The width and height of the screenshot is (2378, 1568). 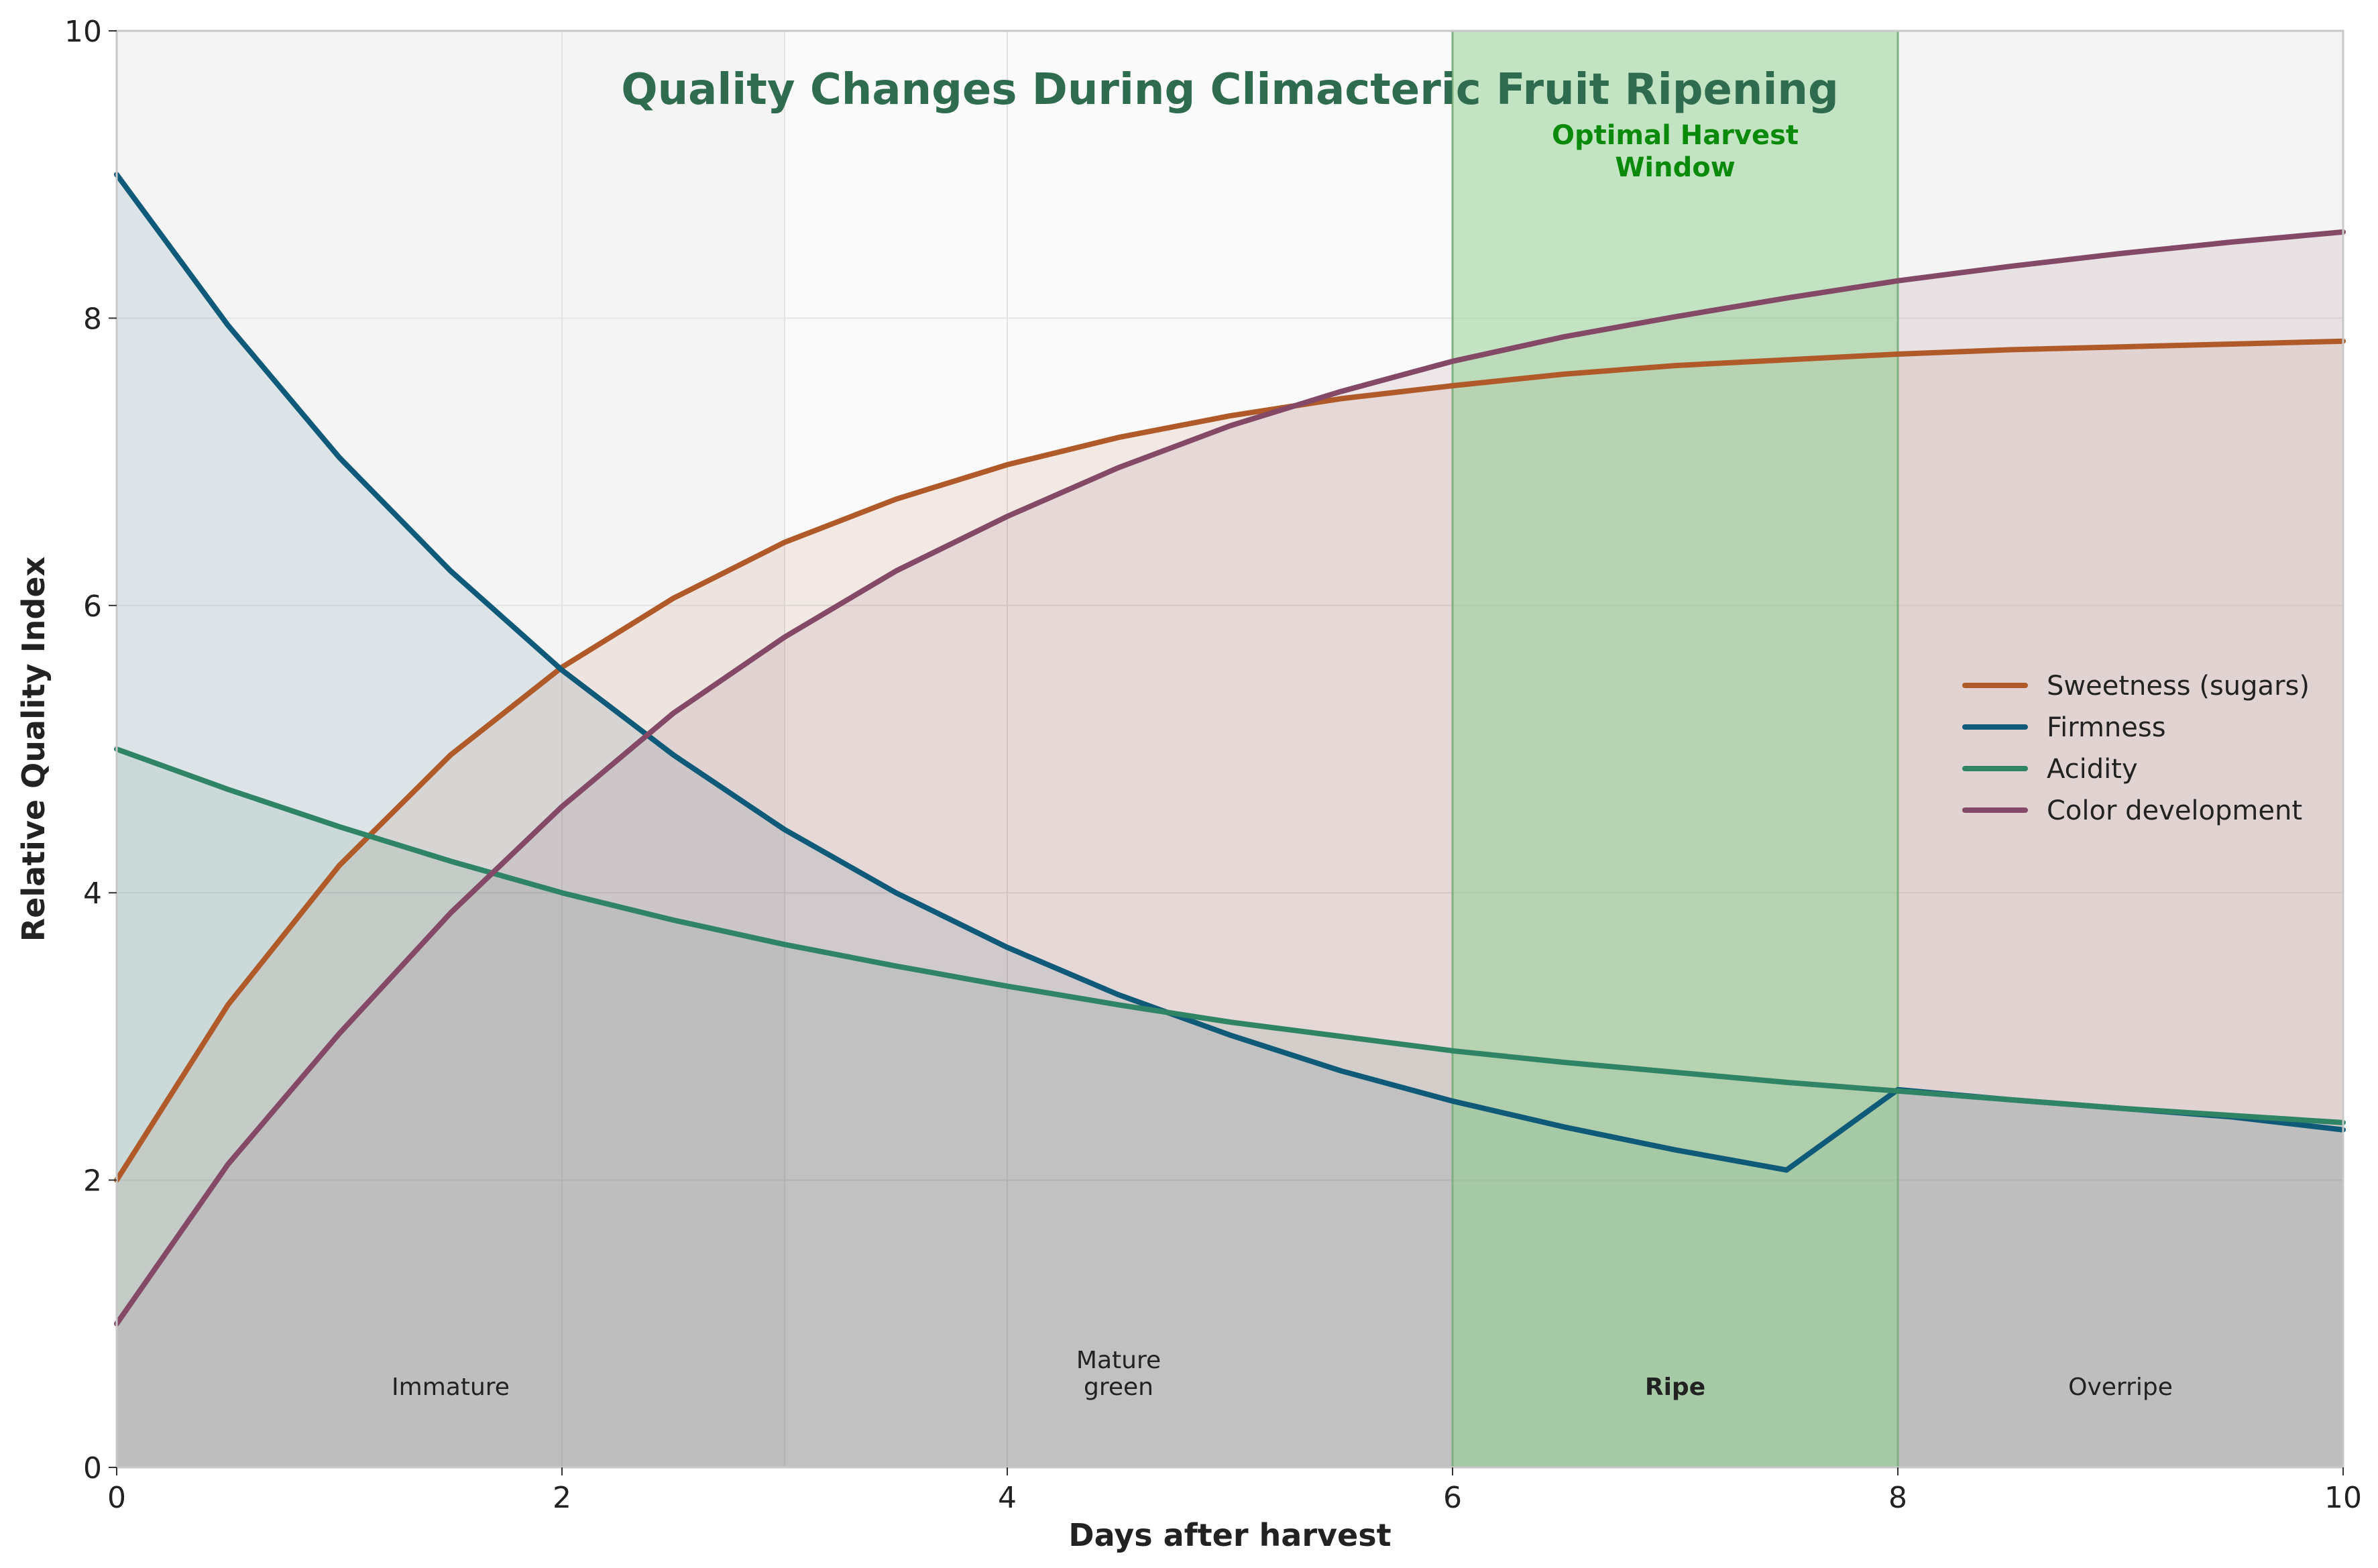 I want to click on stage-label: Mature green, so click(x=1118, y=1374).